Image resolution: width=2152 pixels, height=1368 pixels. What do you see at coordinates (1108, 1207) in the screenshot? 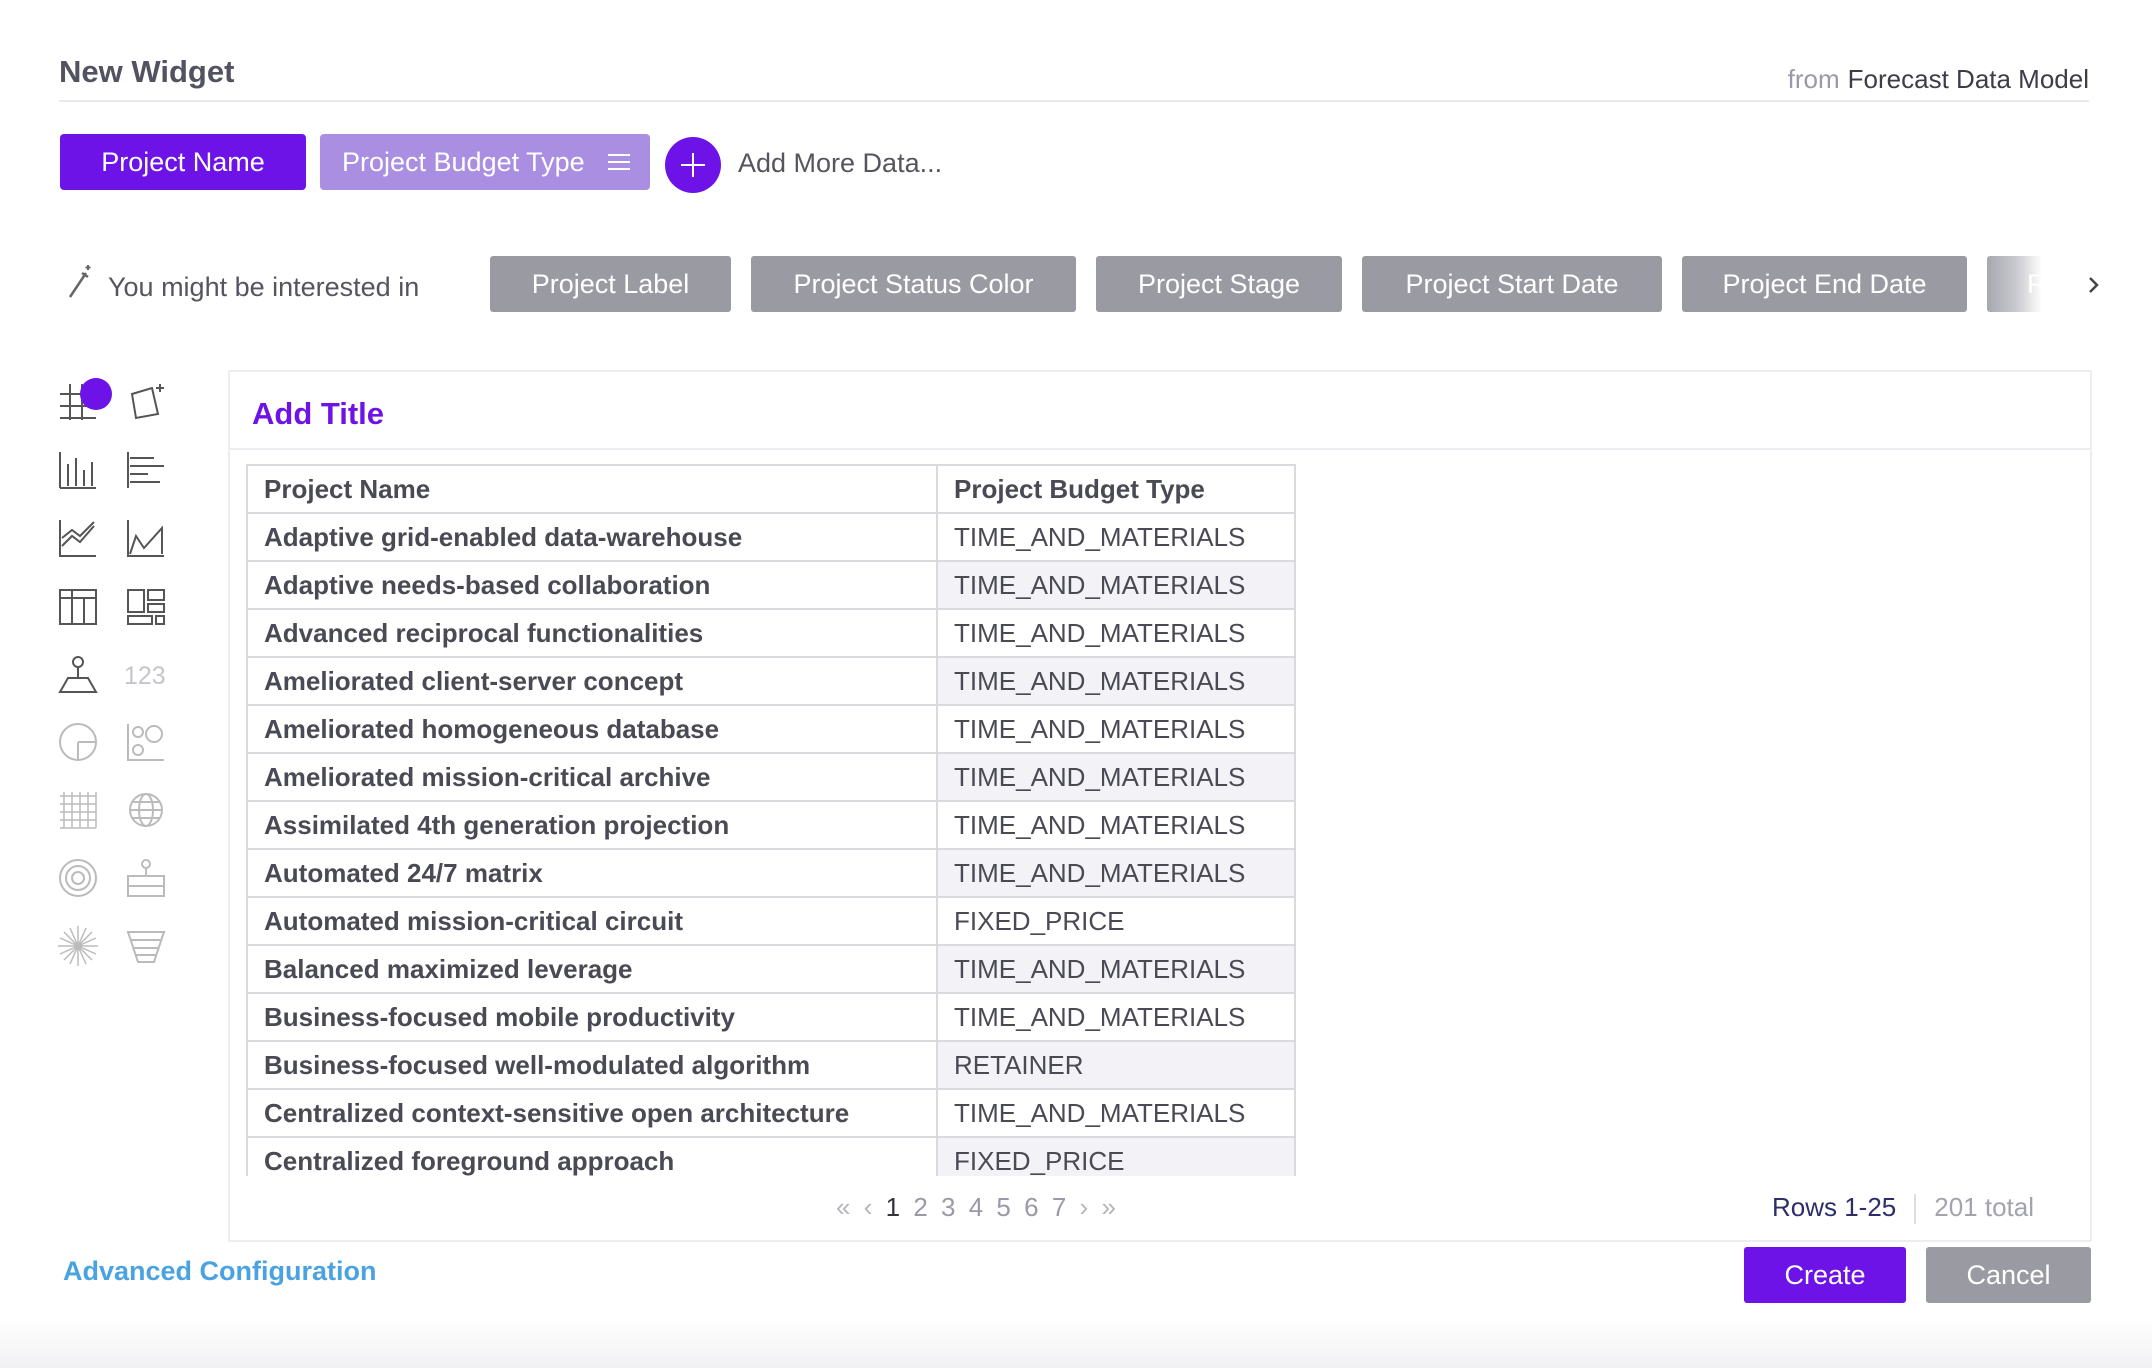
I see `last-page-button: »` at bounding box center [1108, 1207].